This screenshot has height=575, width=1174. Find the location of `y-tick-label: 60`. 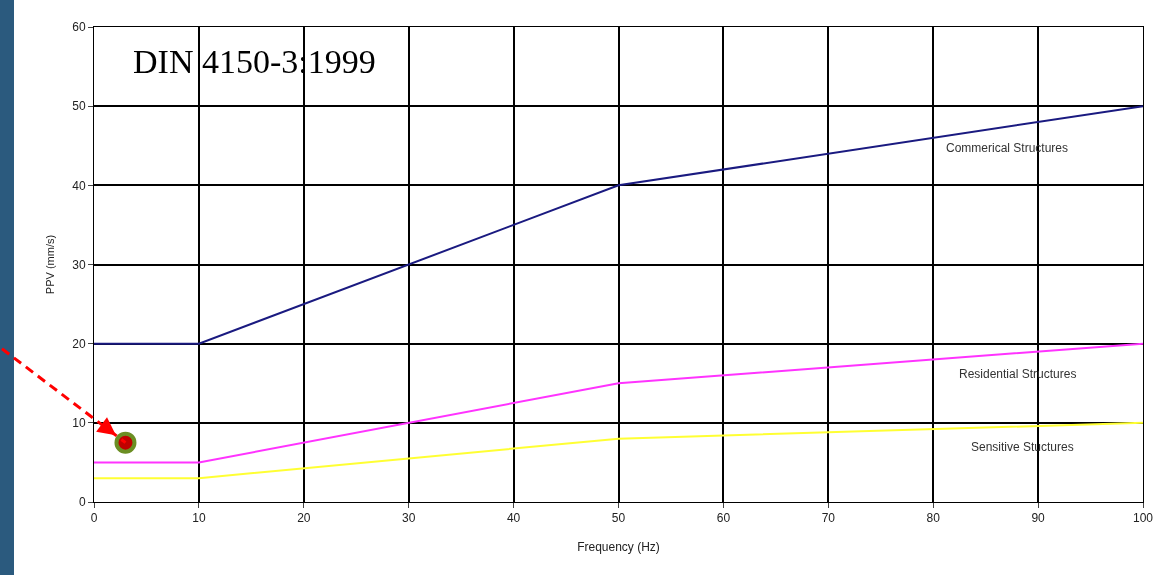

y-tick-label: 60 is located at coordinates (79, 27).